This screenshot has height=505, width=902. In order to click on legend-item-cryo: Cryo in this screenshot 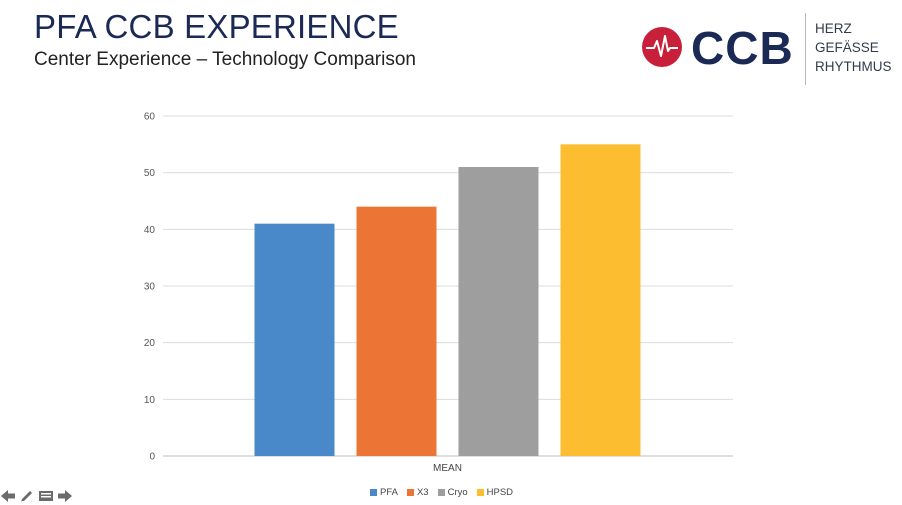, I will do `click(452, 492)`.